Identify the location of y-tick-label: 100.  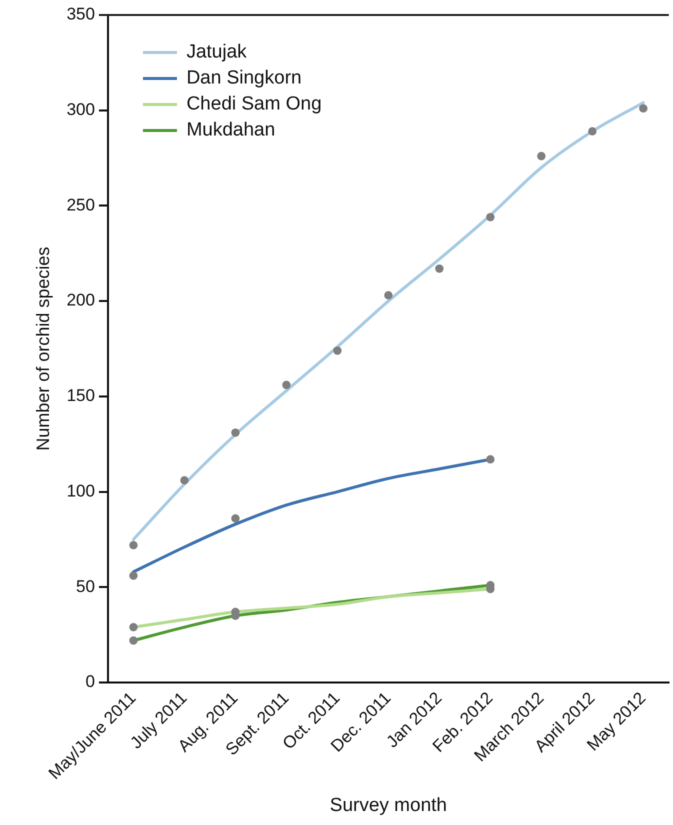
(80, 490).